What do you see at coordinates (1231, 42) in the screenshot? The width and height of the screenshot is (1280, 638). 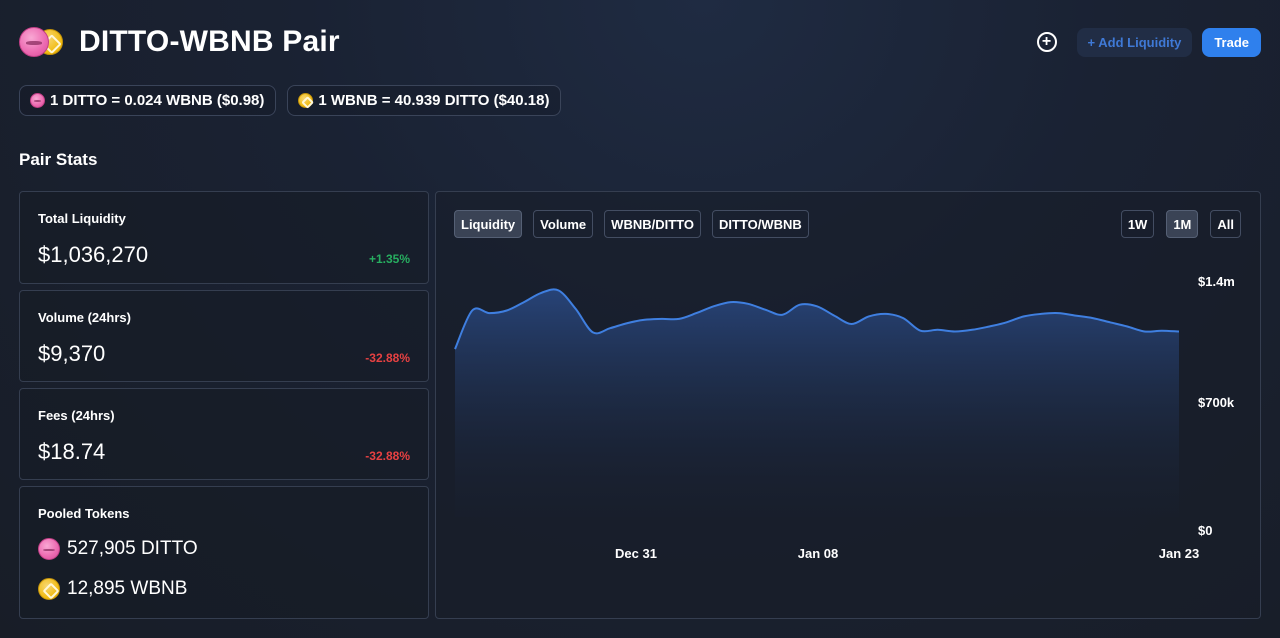 I see `trade-button: Trade` at bounding box center [1231, 42].